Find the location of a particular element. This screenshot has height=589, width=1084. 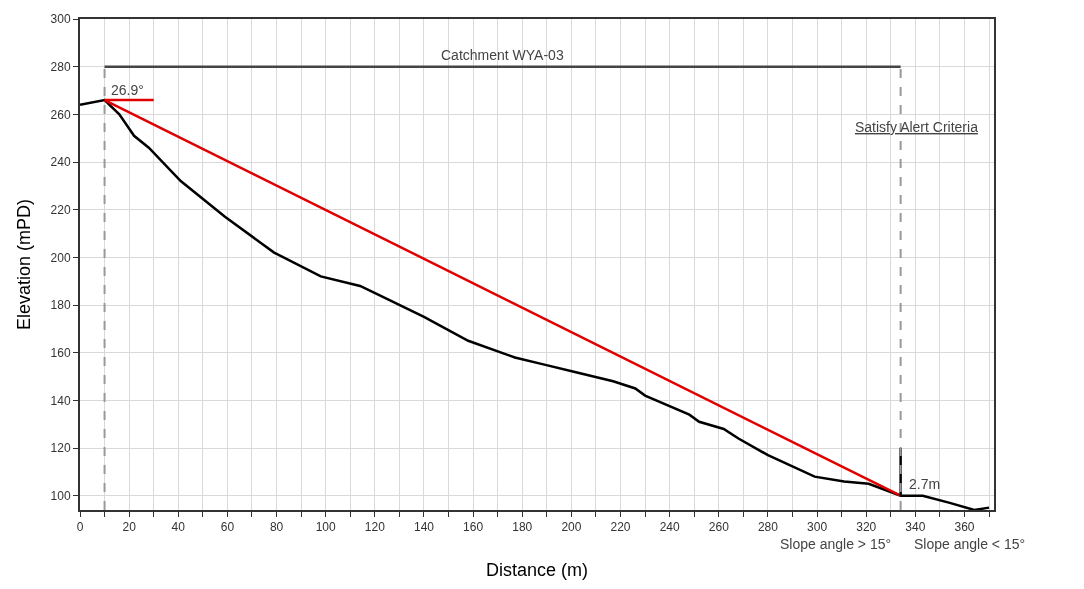

annotation: Catchment WYA-03 is located at coordinates (502, 55).